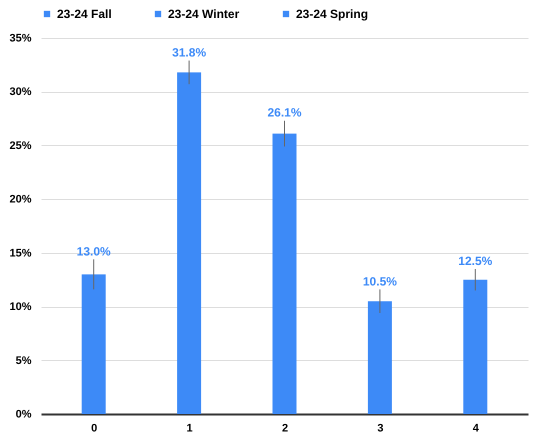  Describe the element at coordinates (380, 281) in the screenshot. I see `data-label: 10.5%` at that location.